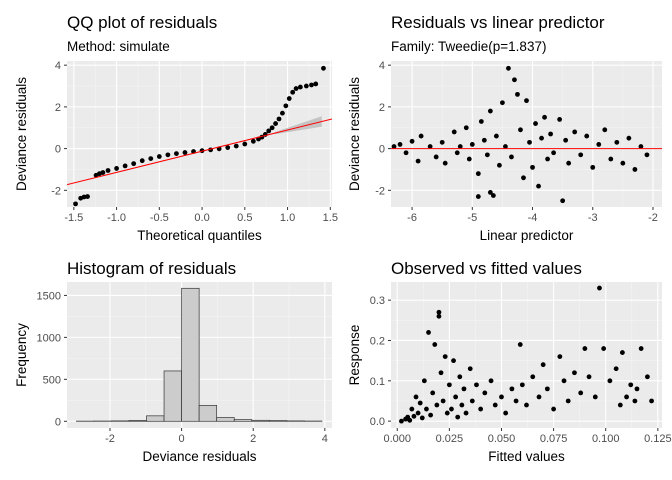 The image size is (672, 480). I want to click on x-tick-label: 4, so click(325, 439).